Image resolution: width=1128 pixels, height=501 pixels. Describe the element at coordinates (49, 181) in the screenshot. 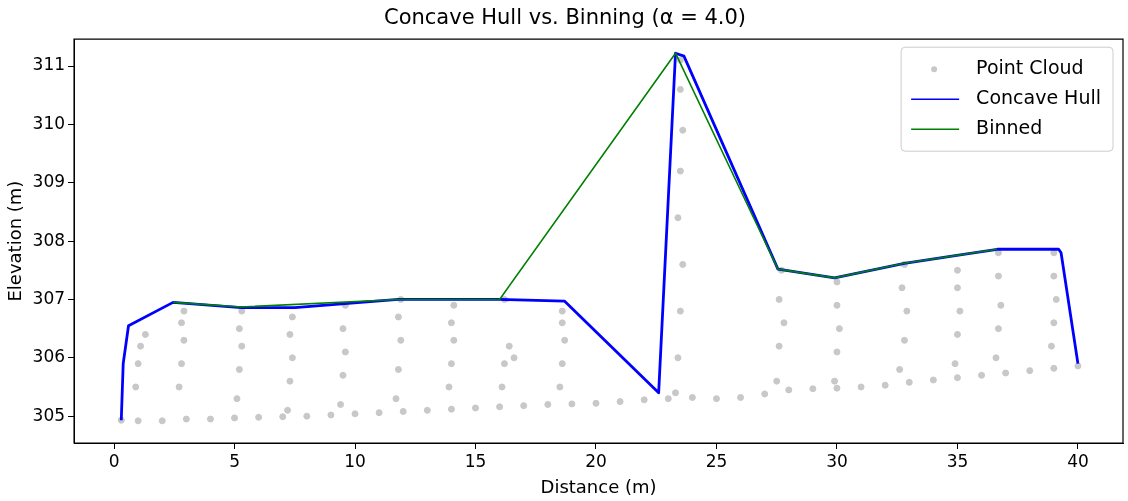

I see `y-tick-label: 309` at that location.